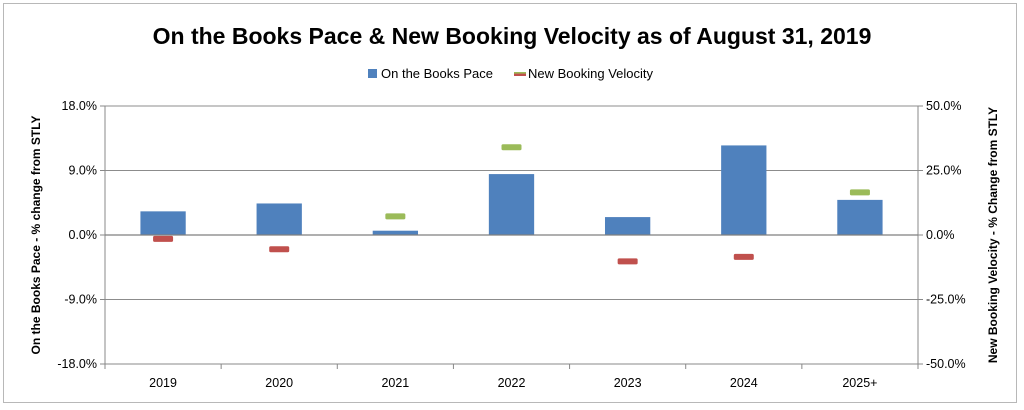 This screenshot has height=410, width=1024. Describe the element at coordinates (372, 73) in the screenshot. I see `legend-swatch-on-the-books-pace` at that location.